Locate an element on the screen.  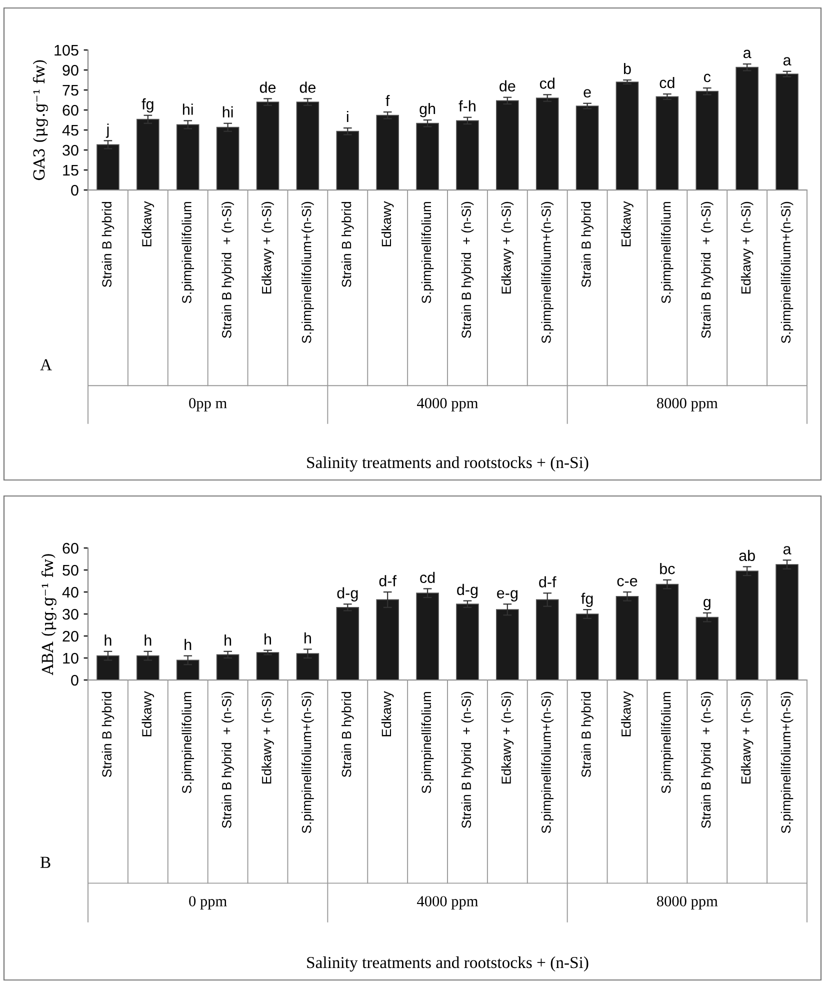
data-label: gh is located at coordinates (428, 110).